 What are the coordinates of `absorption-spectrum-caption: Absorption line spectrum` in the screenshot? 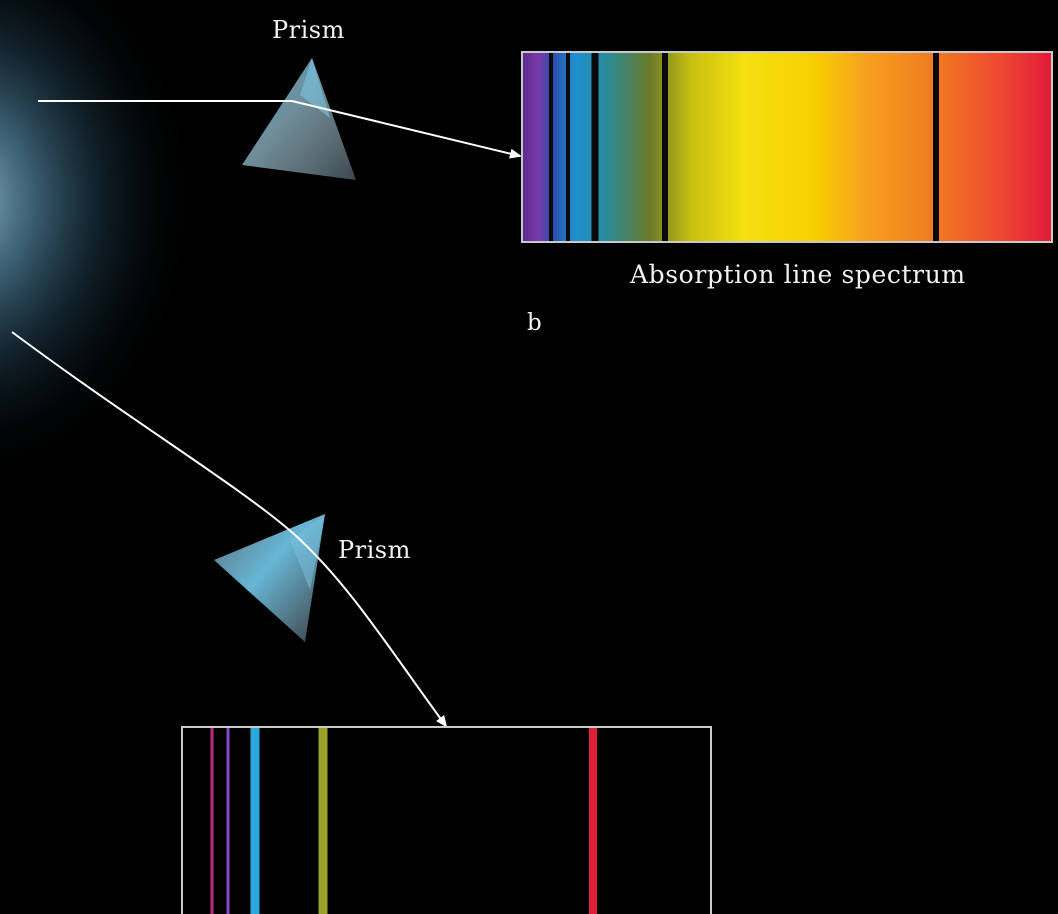 It's located at (798, 274).